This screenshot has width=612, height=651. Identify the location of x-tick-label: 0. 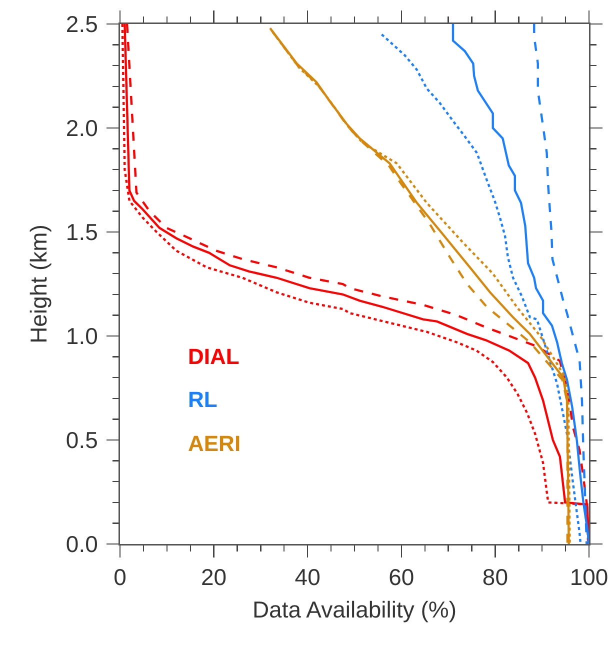
(120, 577).